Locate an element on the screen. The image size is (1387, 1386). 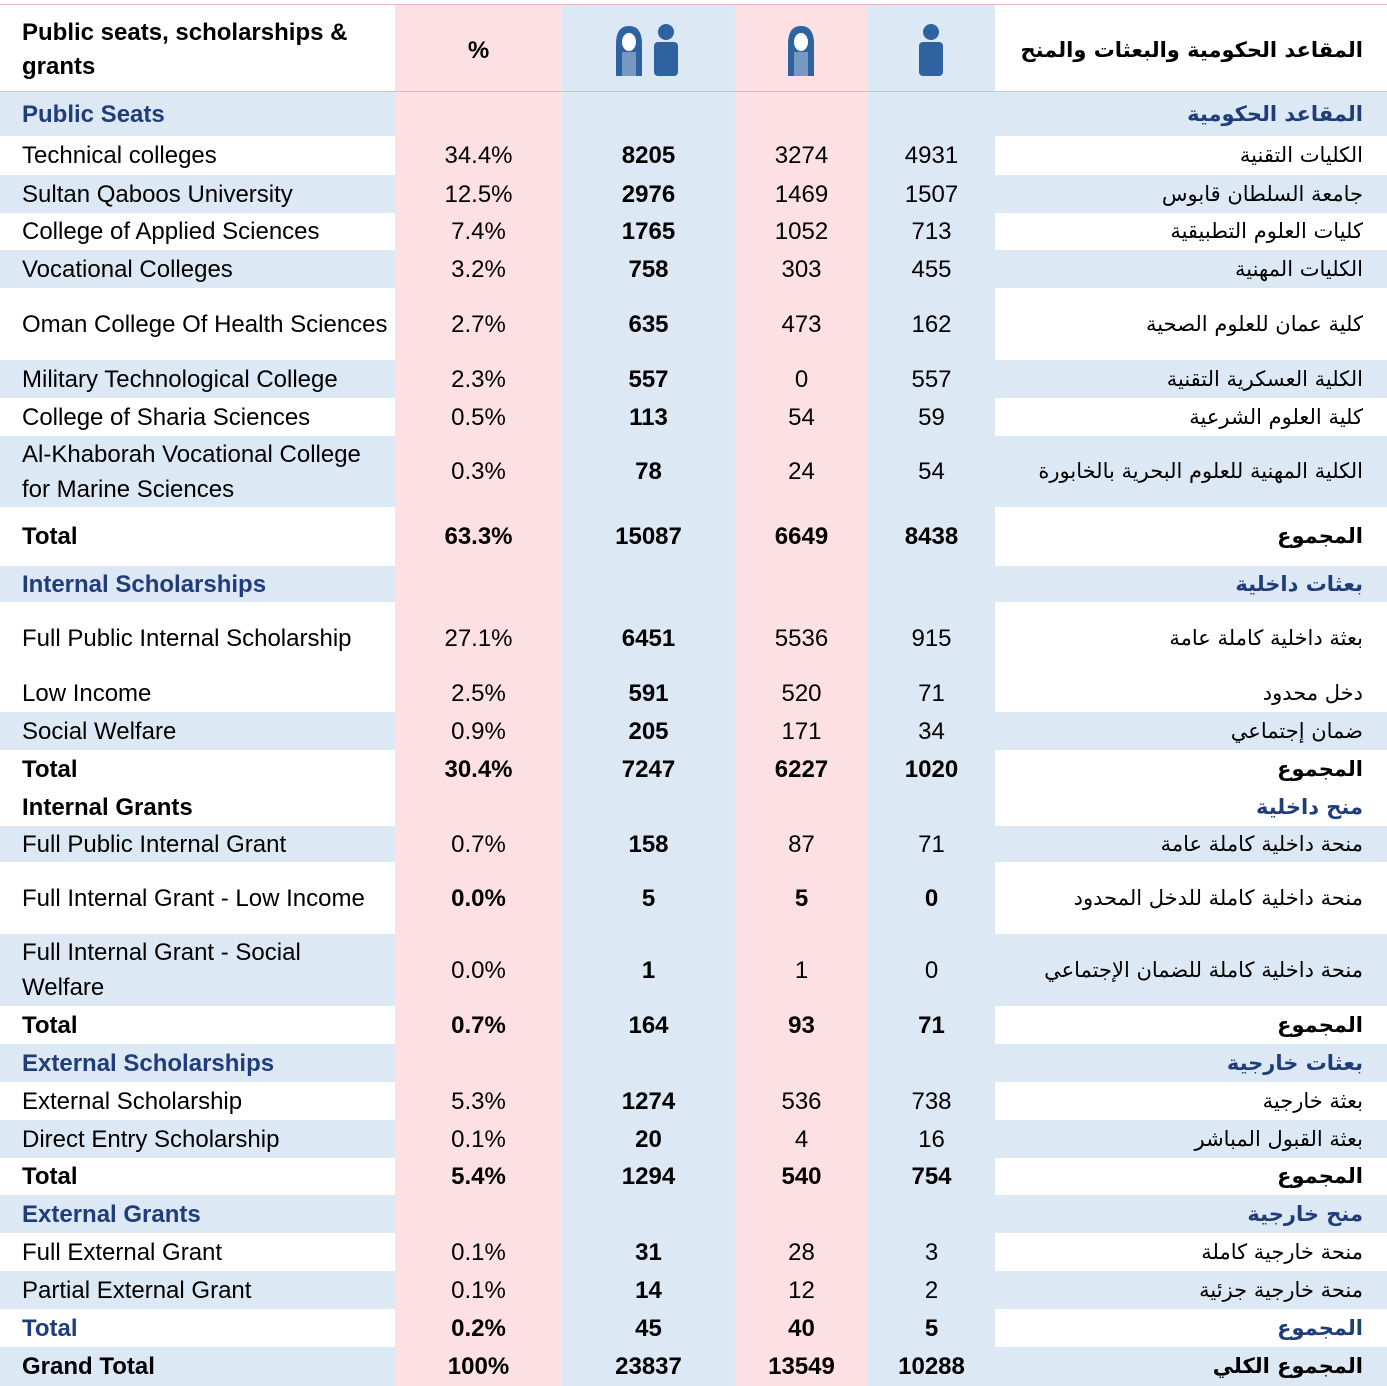
male-cell: 0 is located at coordinates (931, 970).